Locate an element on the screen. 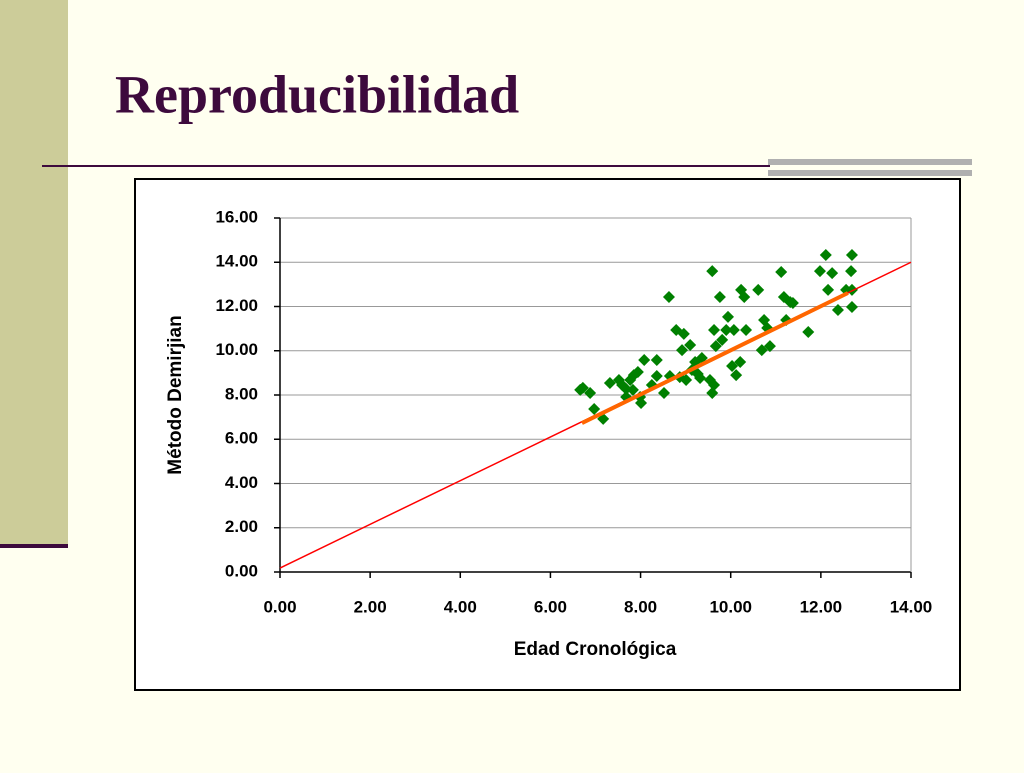 This screenshot has width=1024, height=773. side-bar is located at coordinates (34, 274).